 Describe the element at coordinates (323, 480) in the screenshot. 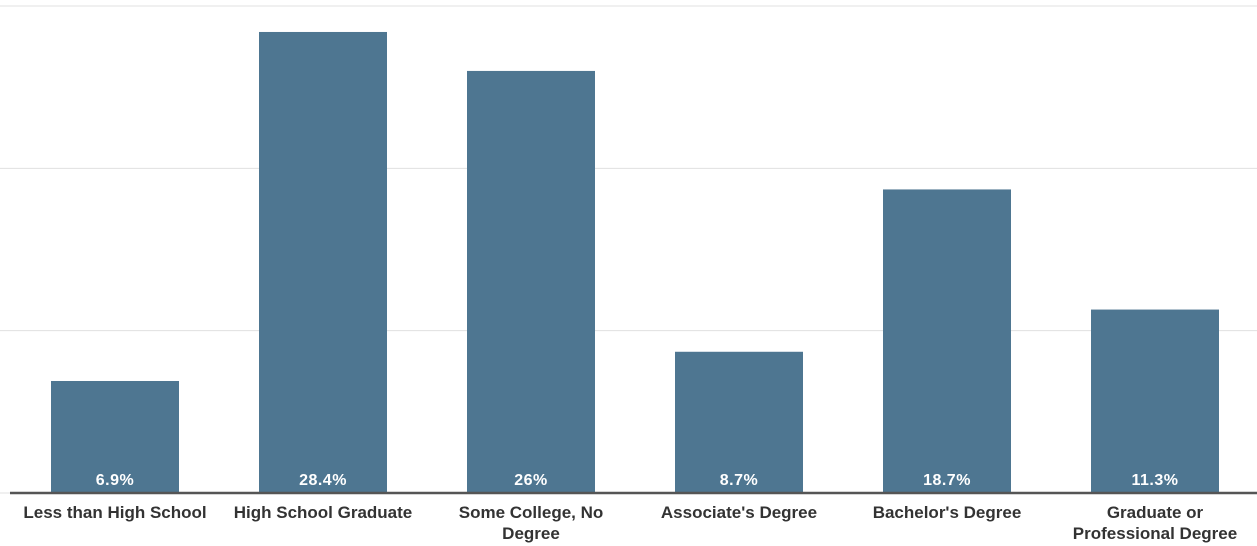

I see `value-label: 28.4%` at that location.